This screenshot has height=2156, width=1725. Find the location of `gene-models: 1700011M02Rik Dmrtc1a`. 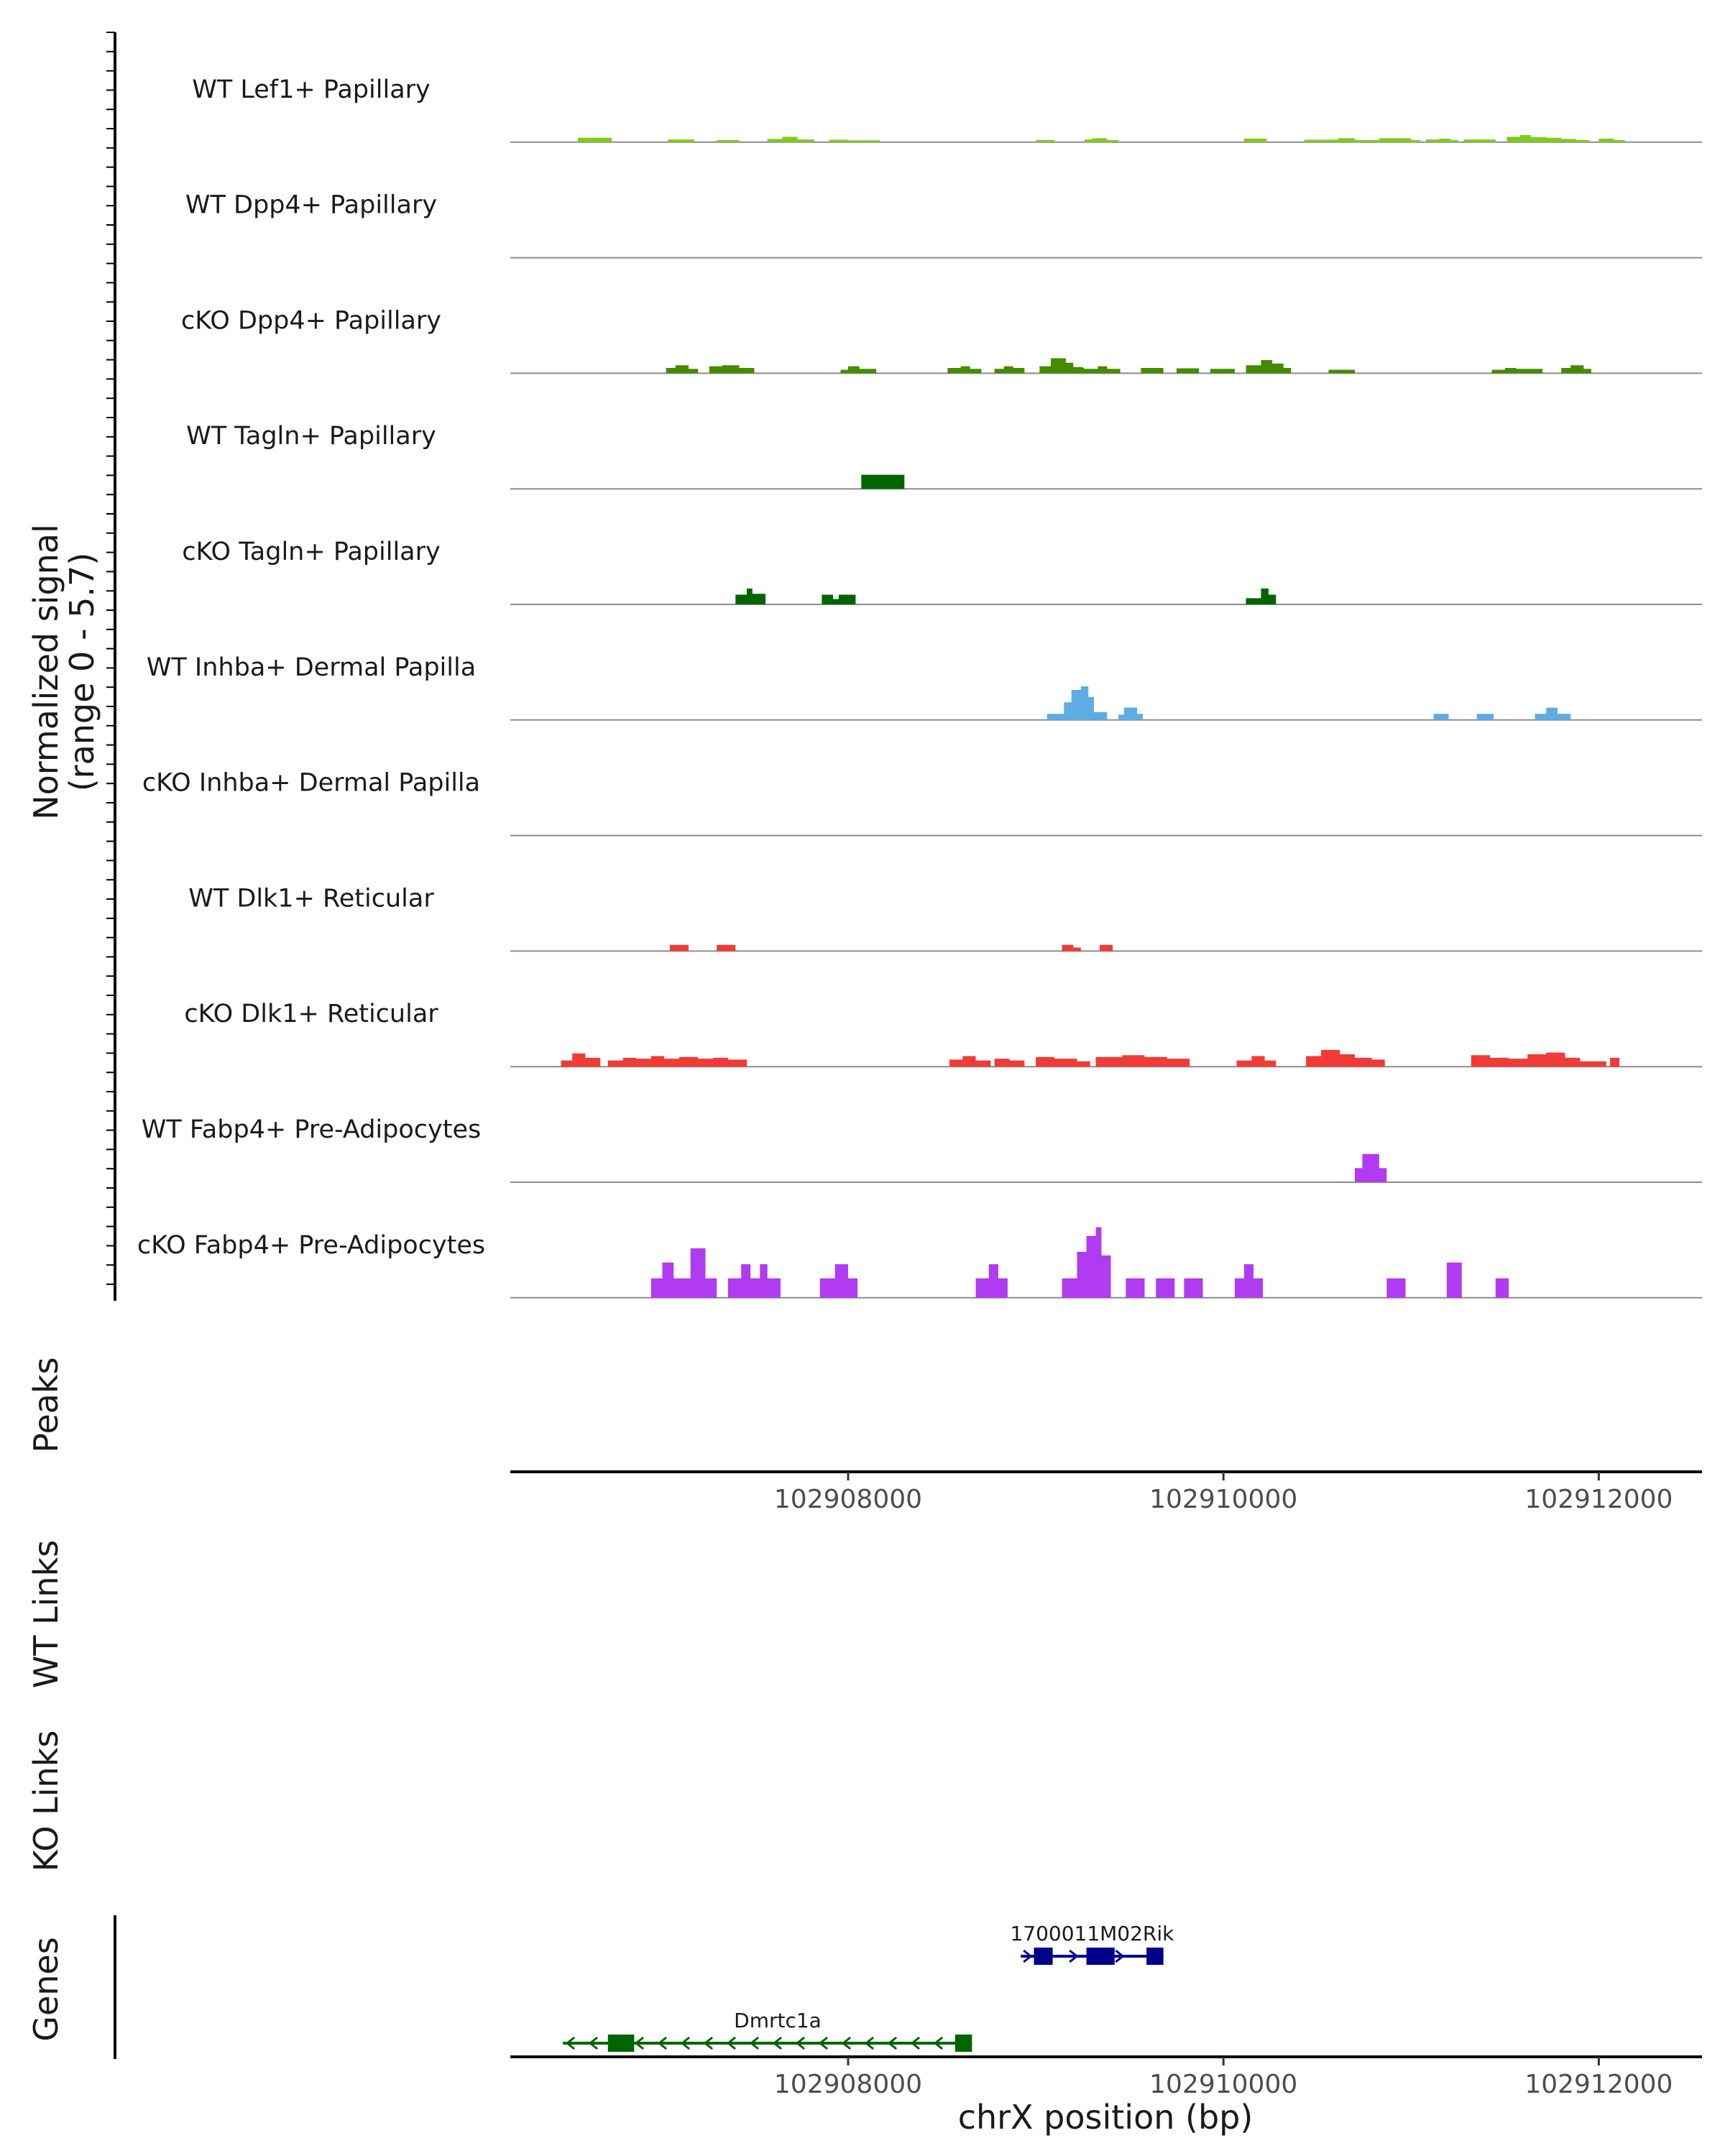

gene-models: 1700011M02Rik Dmrtc1a is located at coordinates (868, 1987).